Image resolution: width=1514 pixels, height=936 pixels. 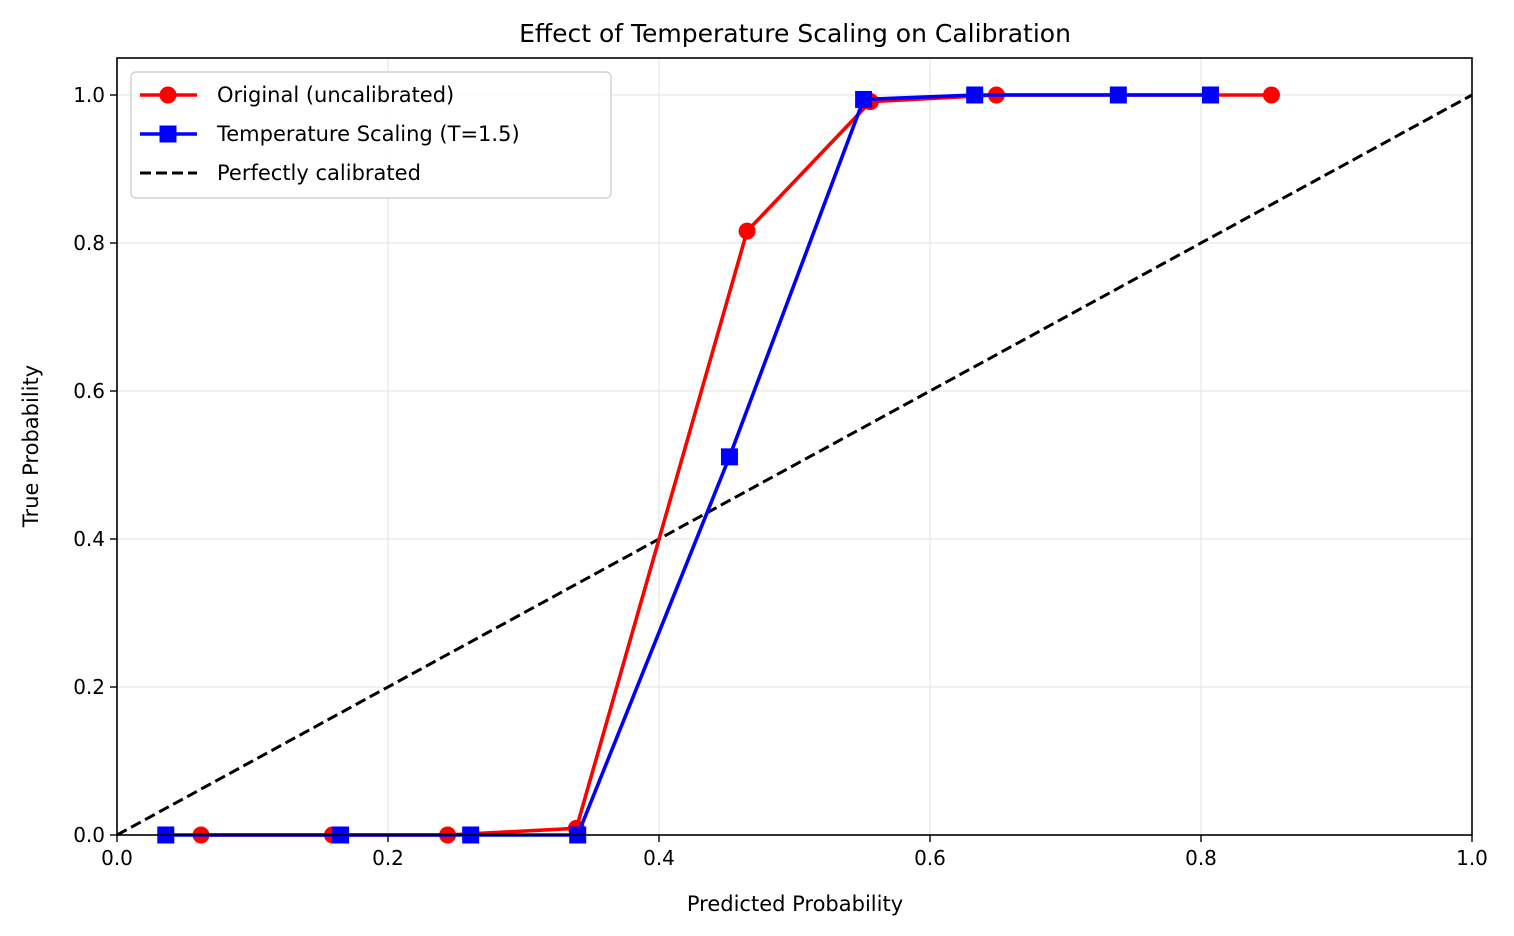 I want to click on x-tick-label: 1.0, so click(x=1472, y=858).